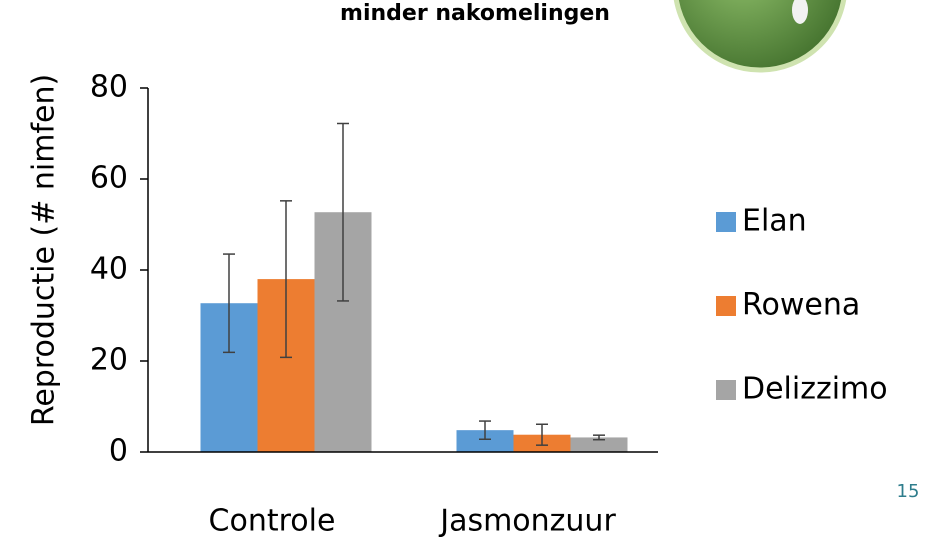 This screenshot has height=541, width=935. Describe the element at coordinates (908, 491) in the screenshot. I see `page-number: 15` at that location.